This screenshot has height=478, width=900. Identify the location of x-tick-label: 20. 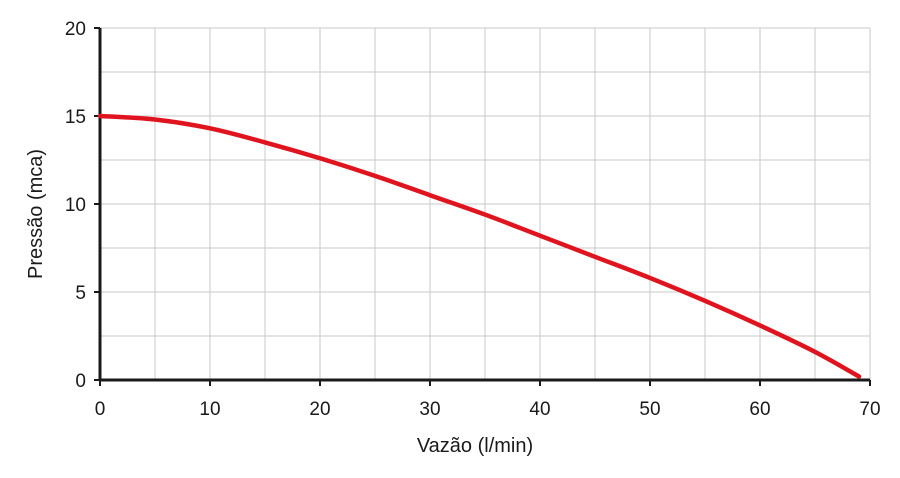
(319, 409).